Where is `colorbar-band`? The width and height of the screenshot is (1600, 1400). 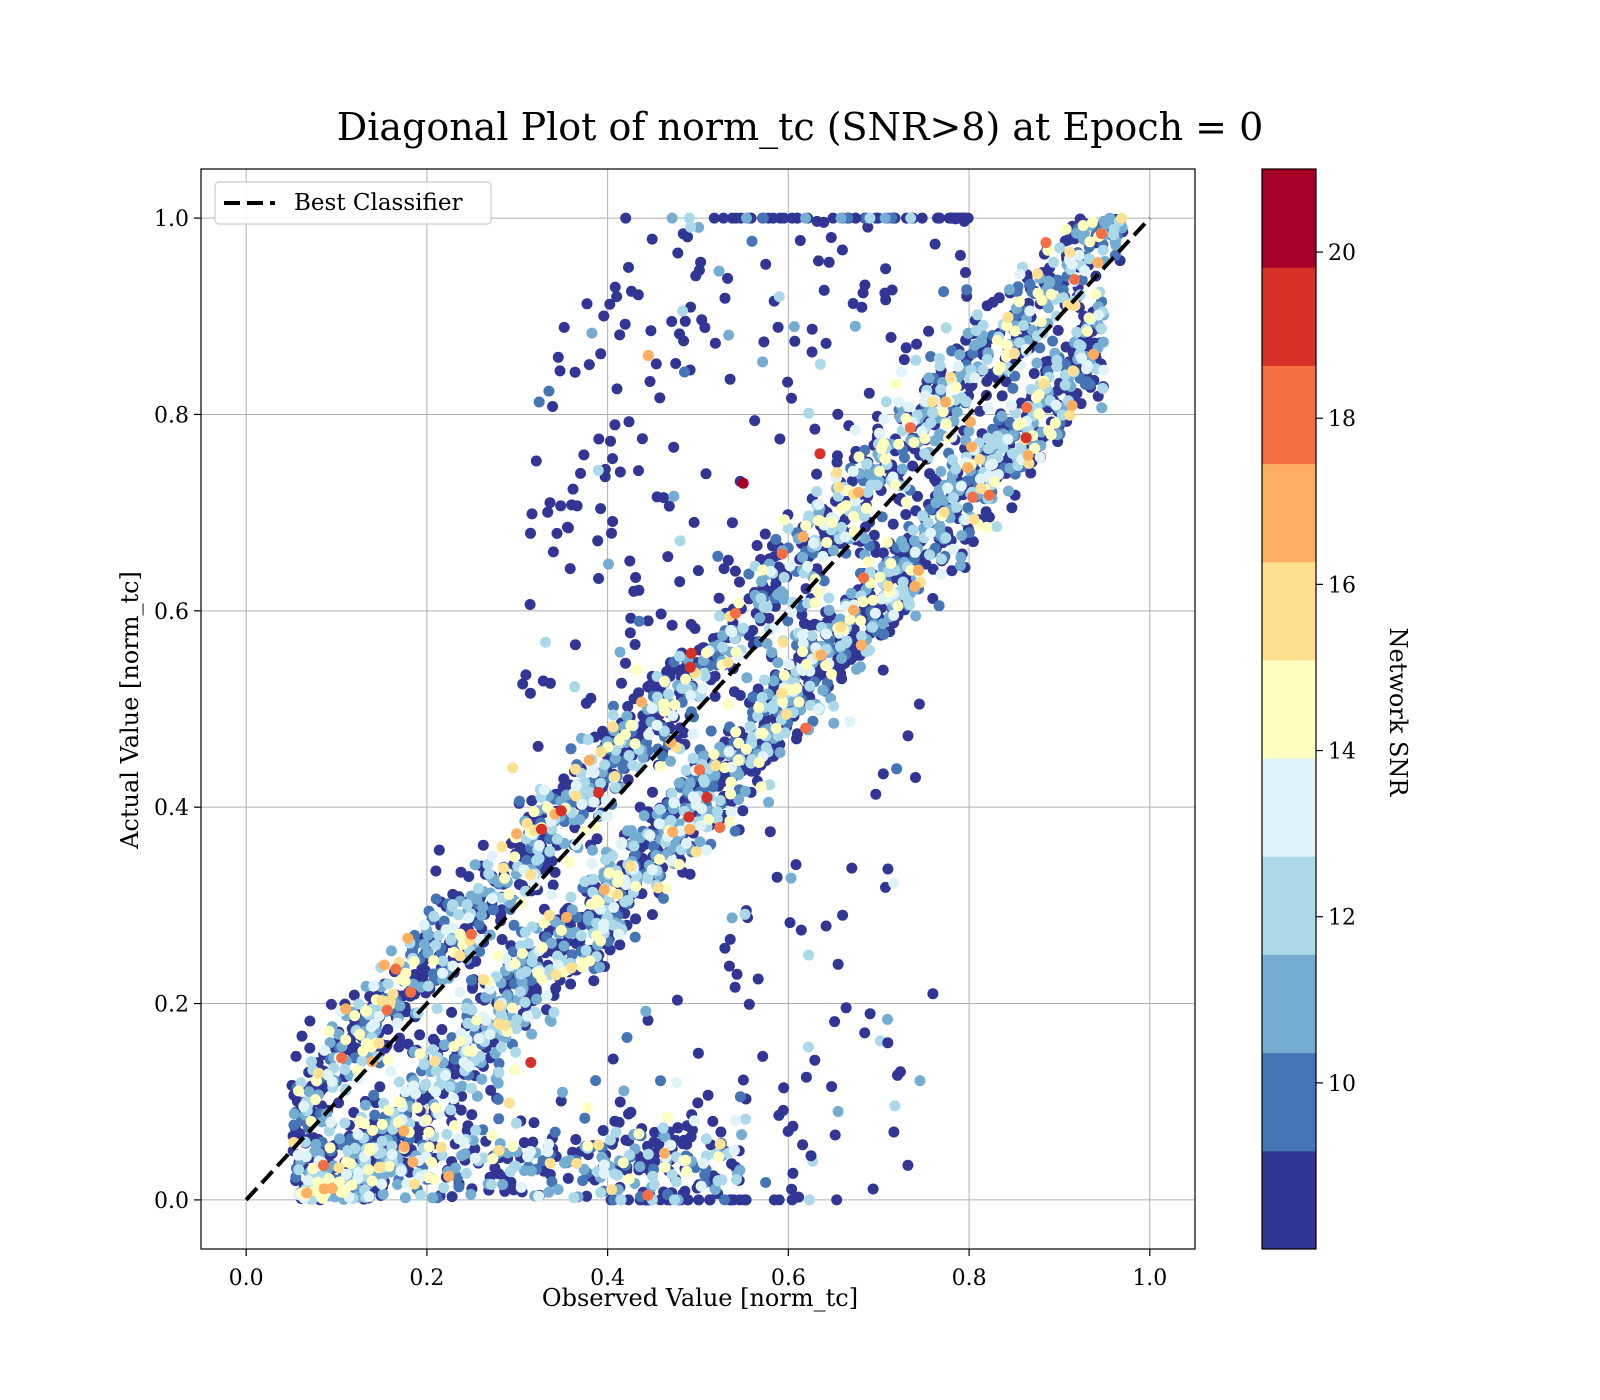
colorbar-band is located at coordinates (1289, 513).